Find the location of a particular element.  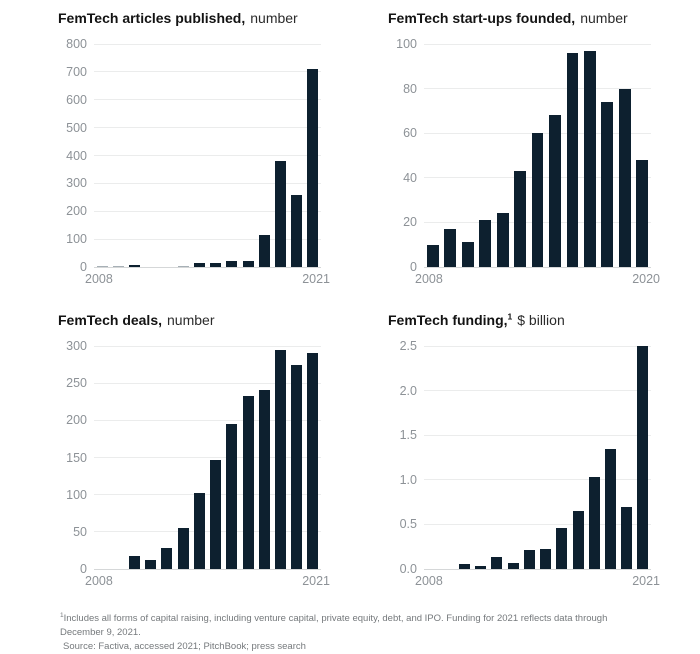

bar-2008 is located at coordinates (102, 266).